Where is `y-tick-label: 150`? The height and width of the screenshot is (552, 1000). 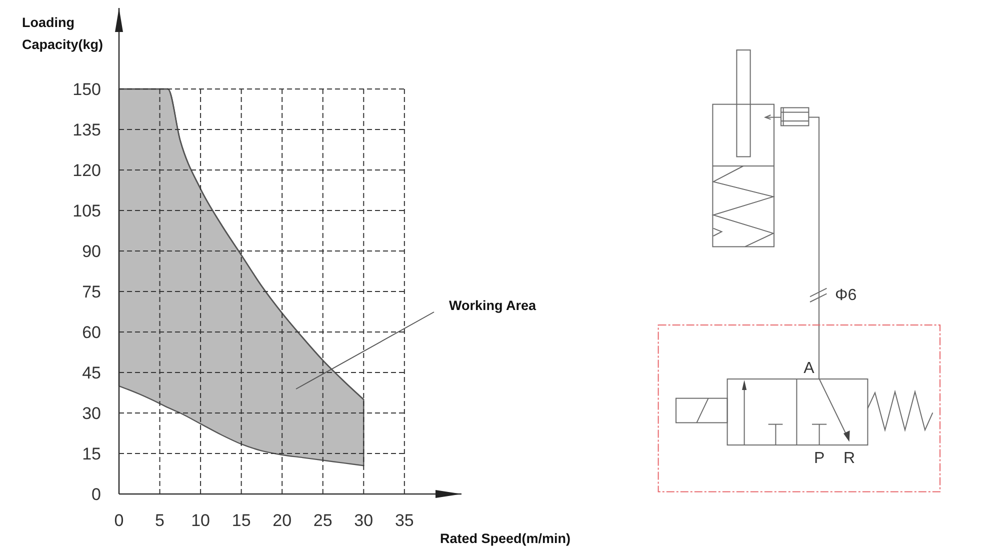 y-tick-label: 150 is located at coordinates (86, 89).